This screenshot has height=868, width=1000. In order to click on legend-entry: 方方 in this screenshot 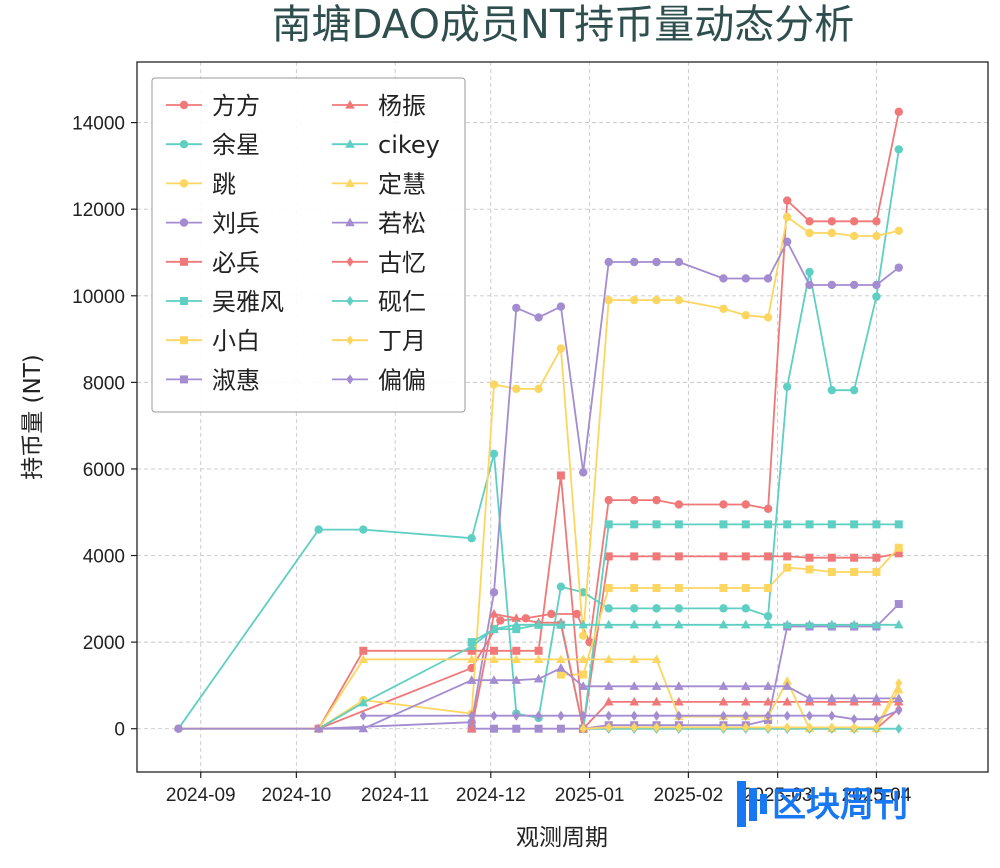, I will do `click(213, 106)`.